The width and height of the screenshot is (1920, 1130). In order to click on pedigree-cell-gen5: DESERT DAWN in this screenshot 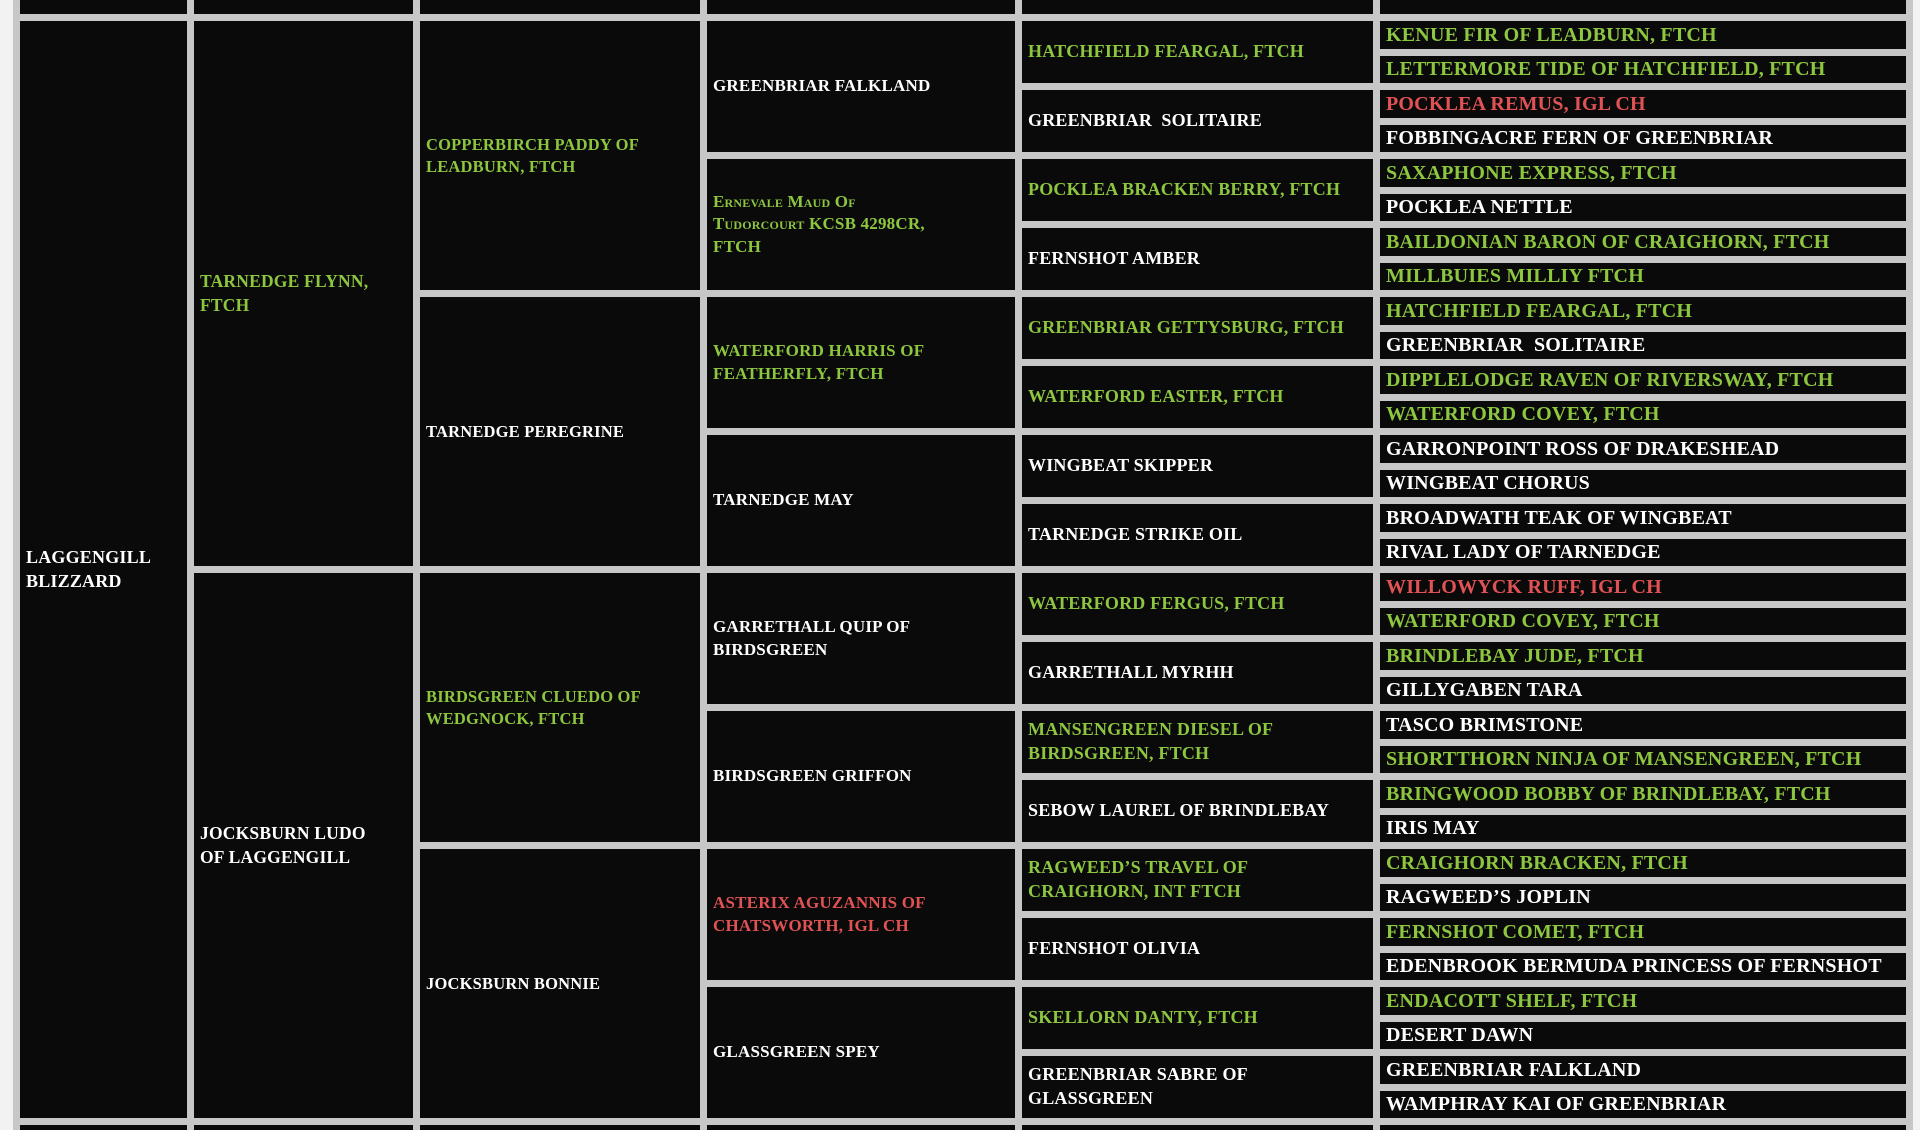, I will do `click(1643, 1035)`.